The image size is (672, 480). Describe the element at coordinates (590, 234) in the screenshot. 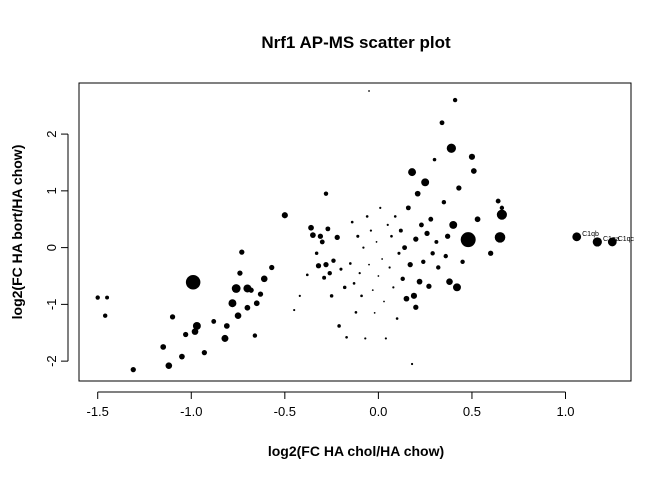

I see `point-label: C1qb` at that location.